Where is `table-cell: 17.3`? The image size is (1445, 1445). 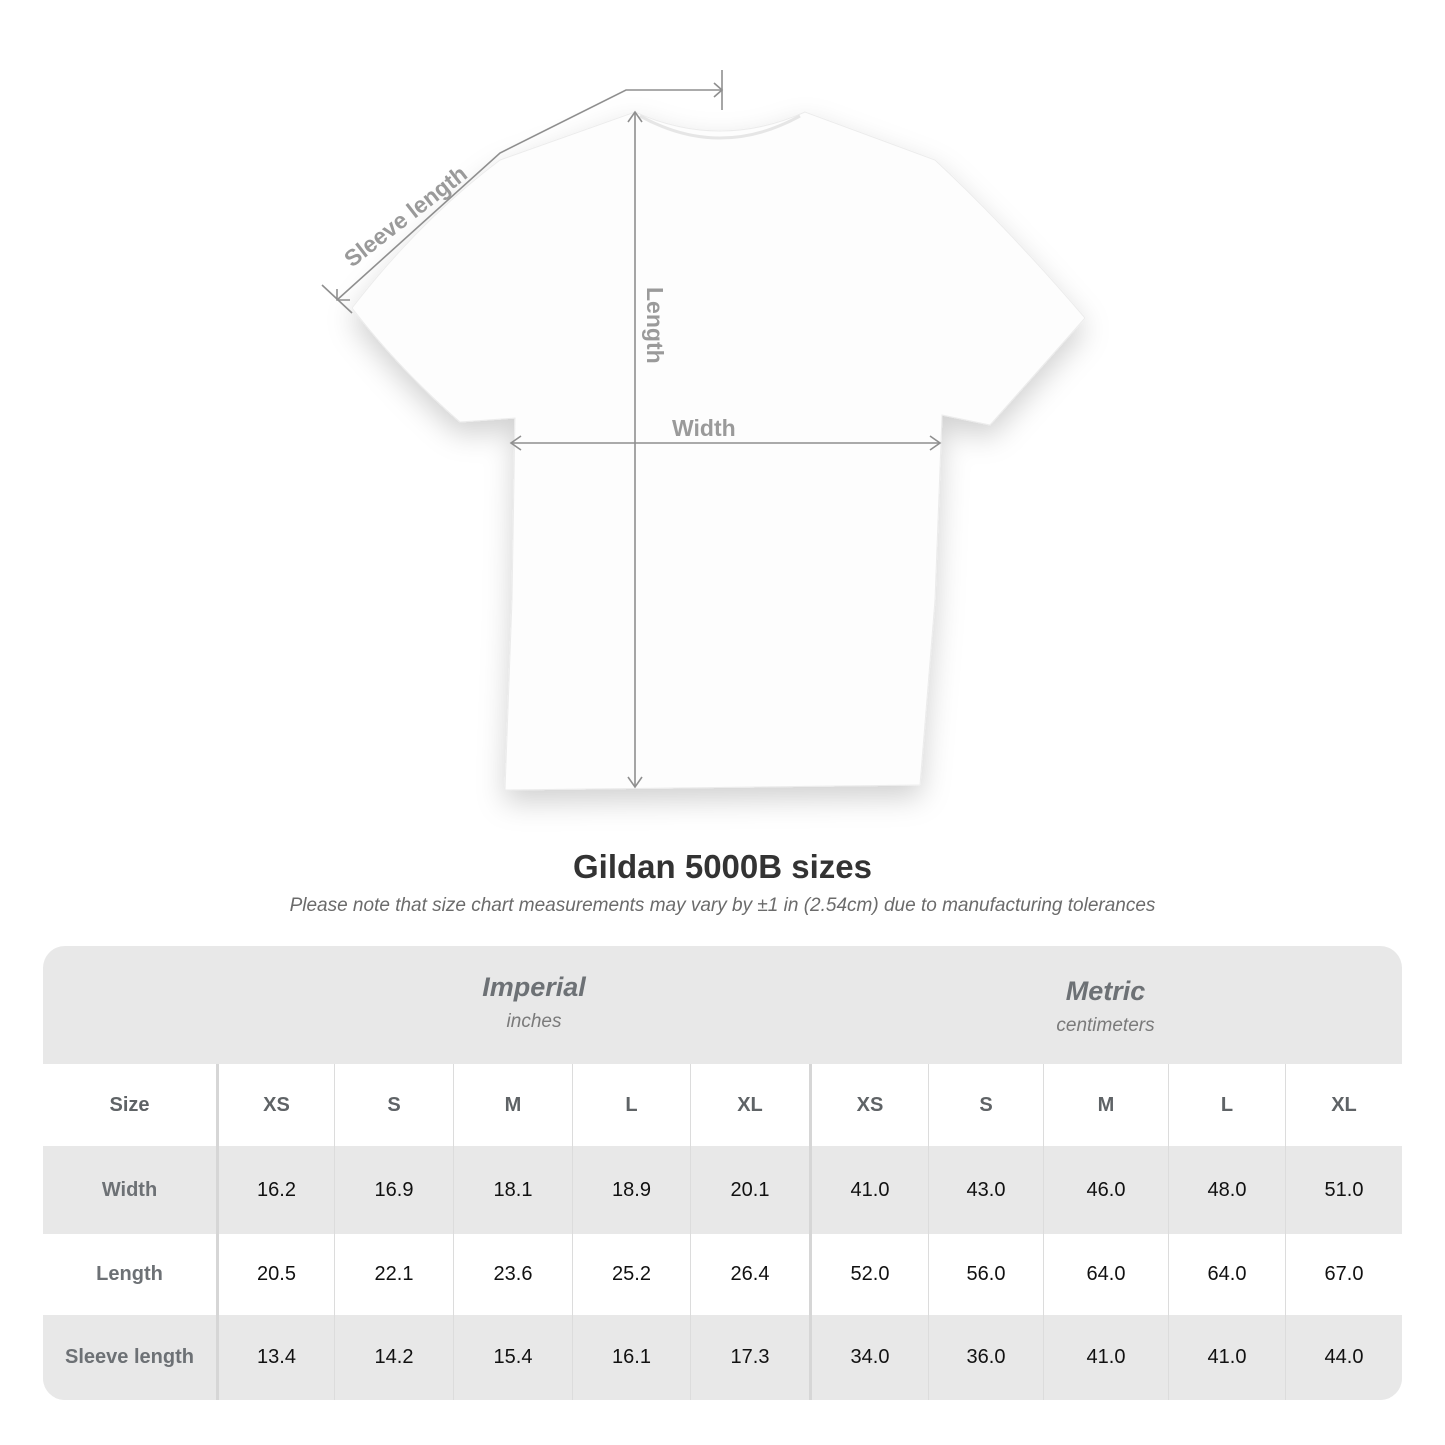 table-cell: 17.3 is located at coordinates (749, 1357).